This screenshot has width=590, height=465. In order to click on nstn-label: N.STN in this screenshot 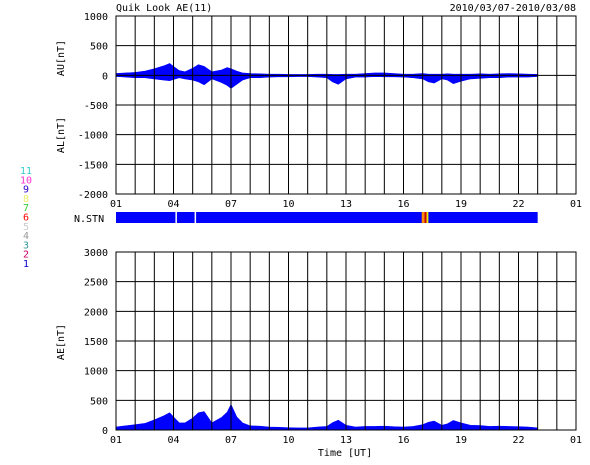, I will do `click(89, 219)`.